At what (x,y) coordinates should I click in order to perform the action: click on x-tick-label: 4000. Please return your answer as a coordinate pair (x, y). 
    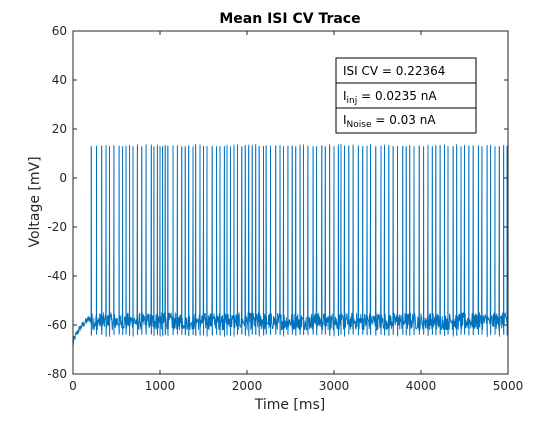
    Looking at the image, I should click on (421, 386).